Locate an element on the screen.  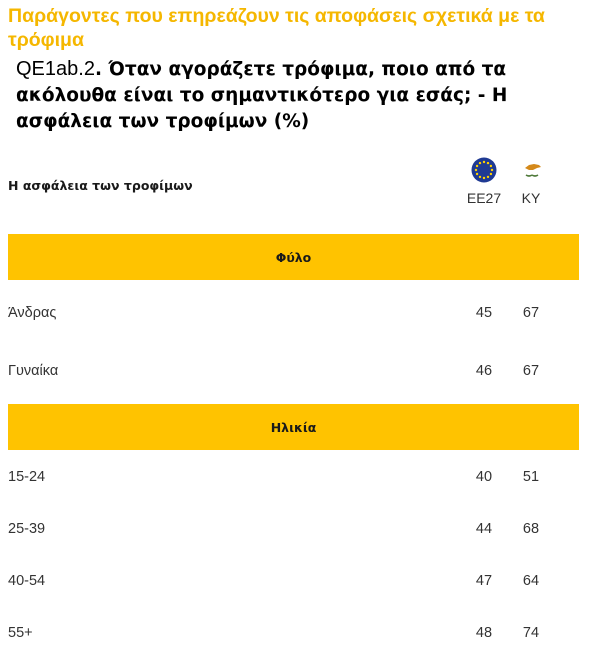
section-band-age: Ηλικία is located at coordinates (293, 427).